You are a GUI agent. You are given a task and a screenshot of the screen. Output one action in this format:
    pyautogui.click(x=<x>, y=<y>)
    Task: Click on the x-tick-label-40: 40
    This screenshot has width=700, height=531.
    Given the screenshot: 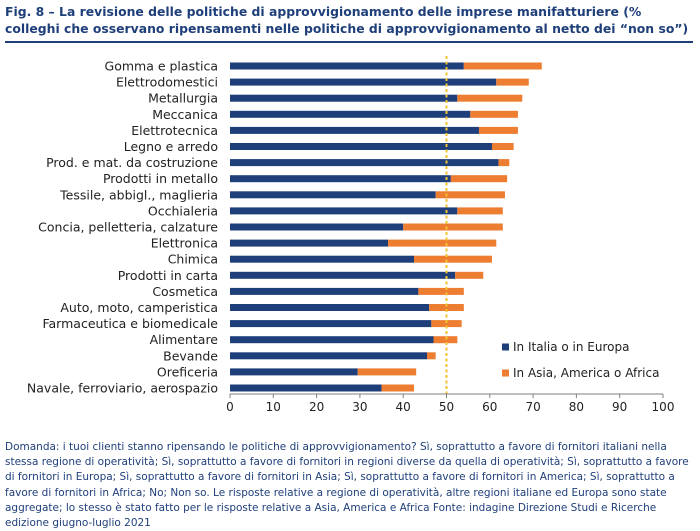 What is the action you would take?
    pyautogui.click(x=403, y=407)
    